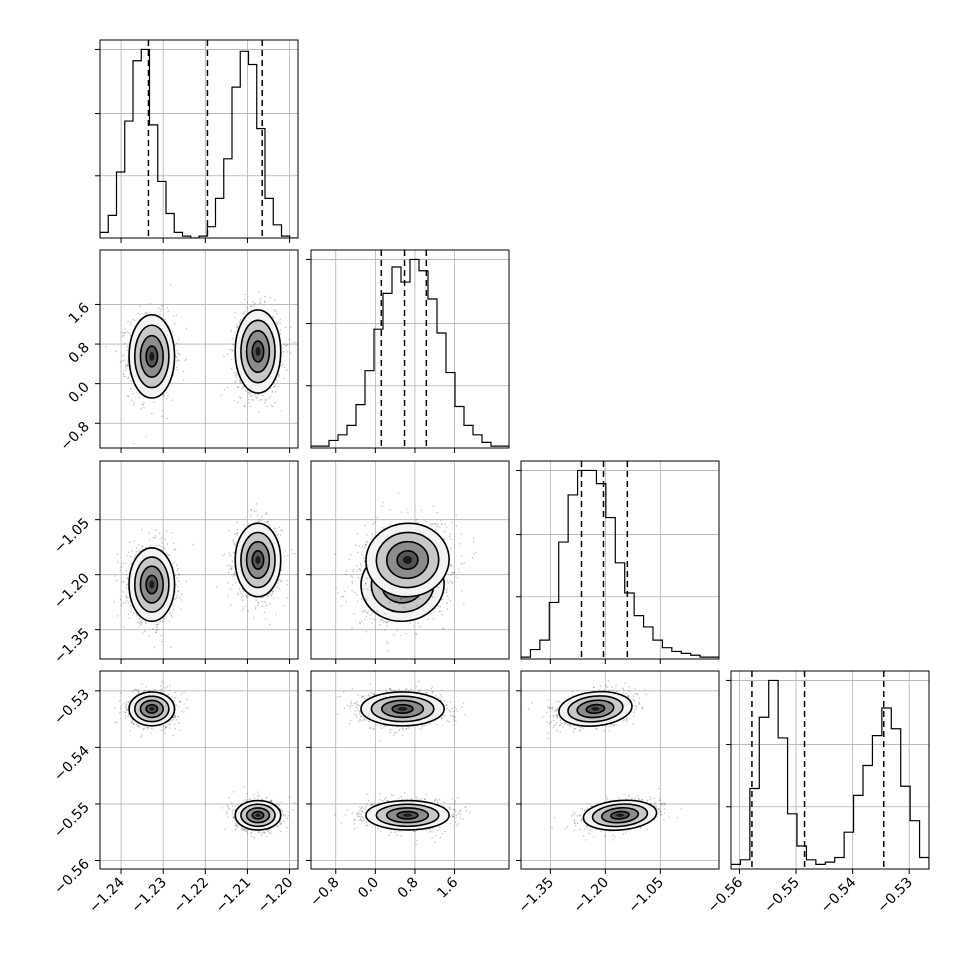 The image size is (970, 970). What do you see at coordinates (405, 571) in the screenshot?
I see `density-layer` at bounding box center [405, 571].